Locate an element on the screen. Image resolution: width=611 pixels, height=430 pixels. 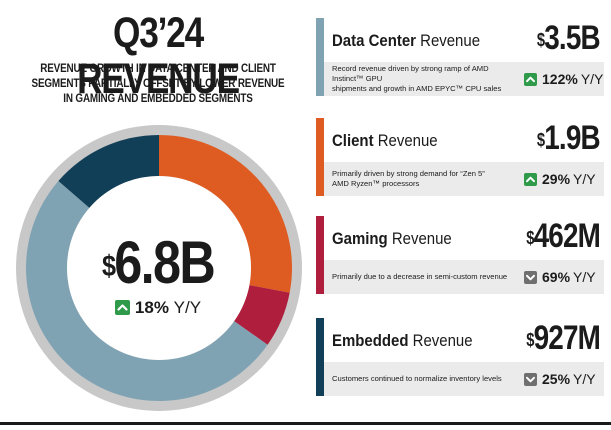
segment-name: Gaming Revenue is located at coordinates (392, 239).